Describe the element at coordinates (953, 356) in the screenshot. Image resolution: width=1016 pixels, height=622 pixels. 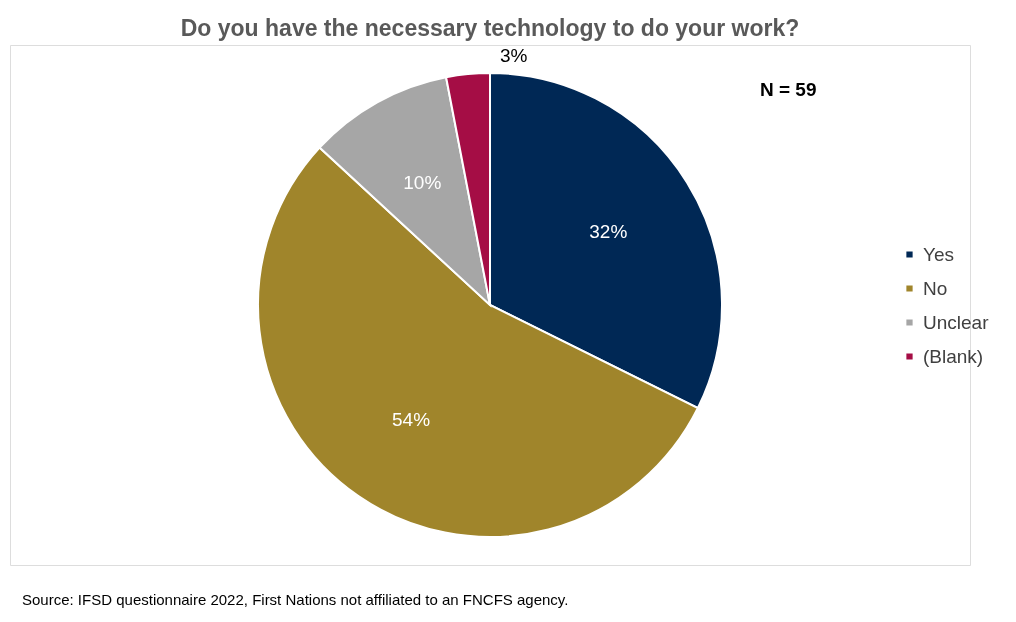
I see `legend-label: (Blank)` at that location.